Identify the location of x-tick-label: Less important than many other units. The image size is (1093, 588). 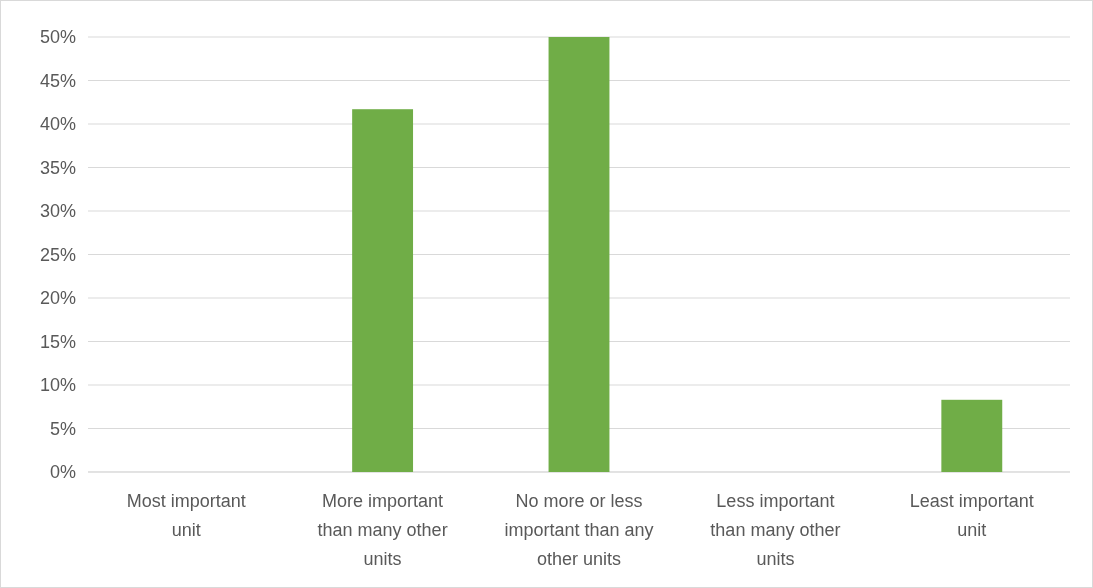
(775, 530).